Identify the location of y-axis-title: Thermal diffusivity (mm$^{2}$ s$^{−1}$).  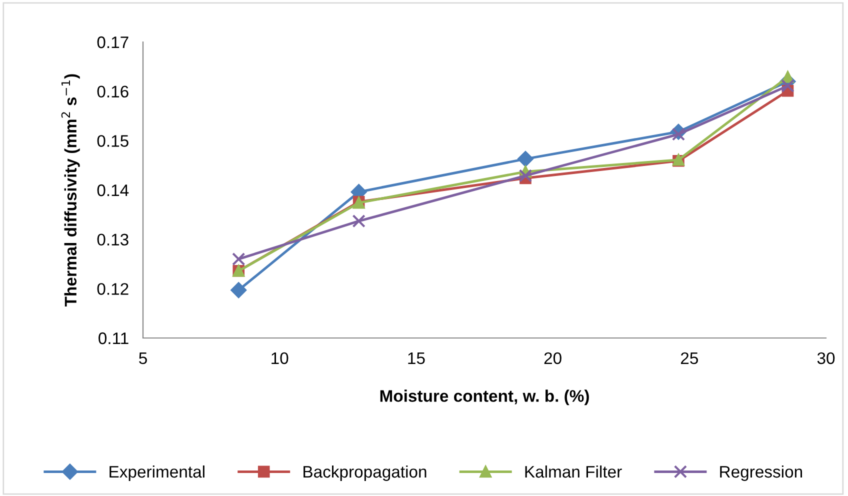
(70, 190).